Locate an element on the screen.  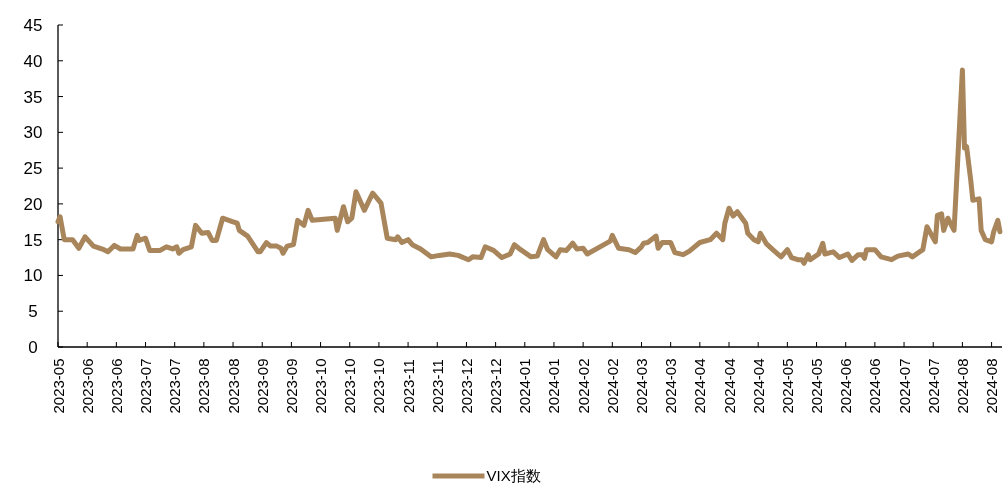
y-tick-label: 20 is located at coordinates (33, 204).